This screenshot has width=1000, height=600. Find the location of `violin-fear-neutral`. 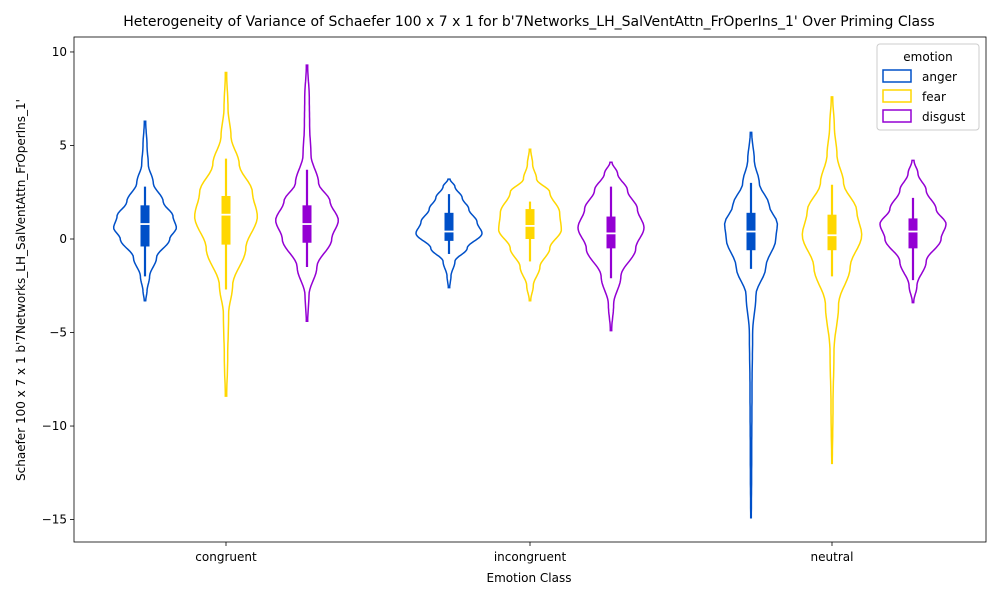

violin-fear-neutral is located at coordinates (832, 280).